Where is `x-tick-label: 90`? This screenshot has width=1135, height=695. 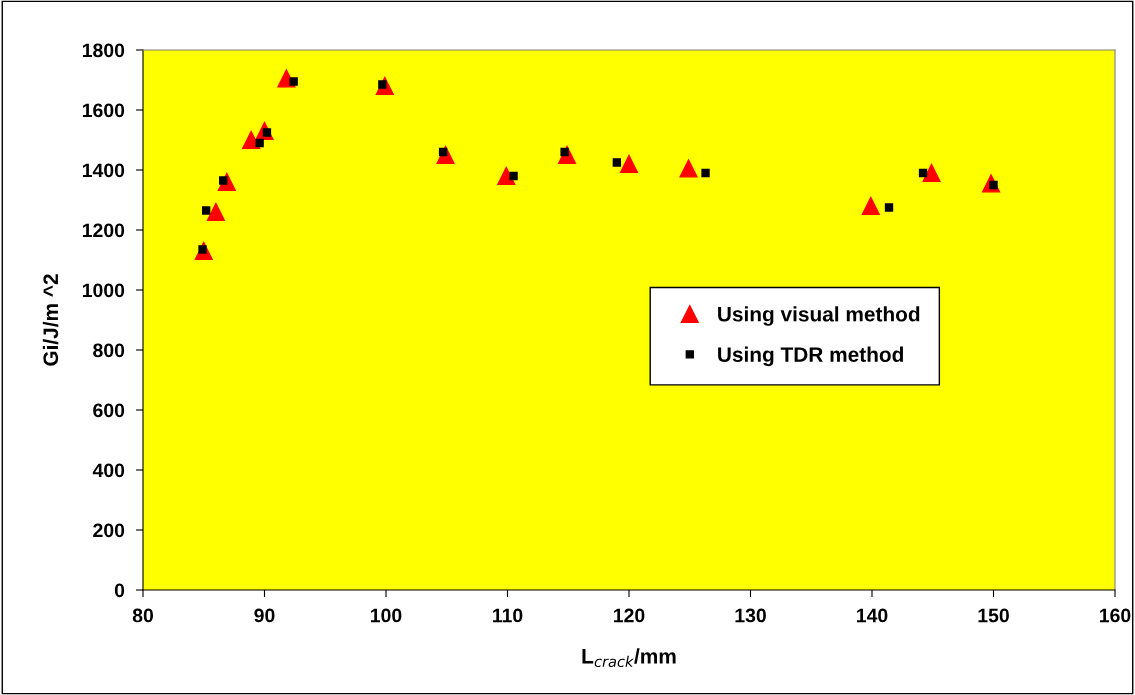 x-tick-label: 90 is located at coordinates (264, 615).